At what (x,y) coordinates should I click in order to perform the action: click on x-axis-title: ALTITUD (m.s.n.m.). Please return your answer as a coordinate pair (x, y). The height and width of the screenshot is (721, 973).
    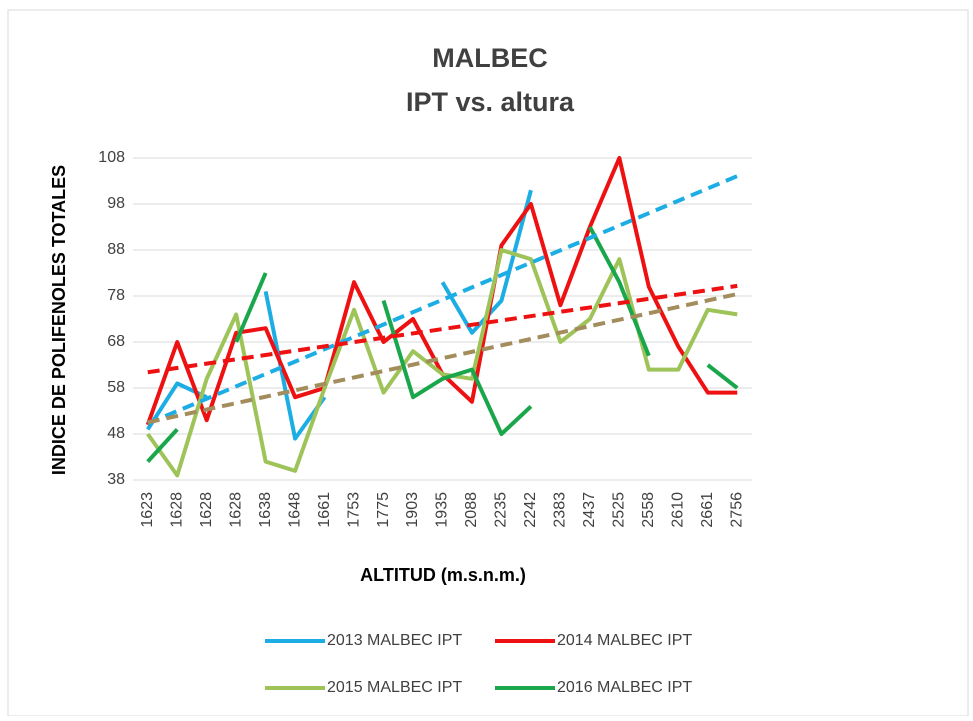
    Looking at the image, I should click on (443, 575).